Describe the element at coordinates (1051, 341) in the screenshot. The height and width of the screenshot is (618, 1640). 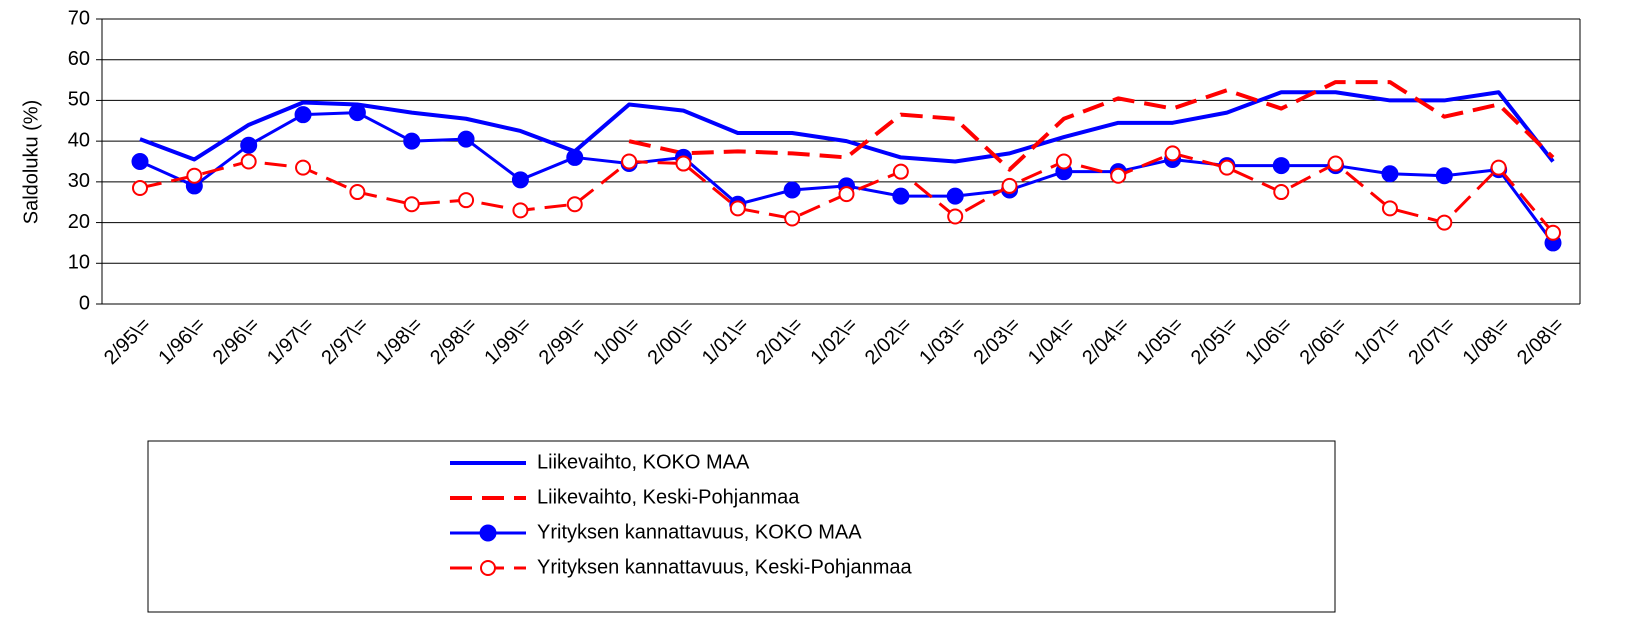
I see `x-tick-label: 1/04\=` at that location.